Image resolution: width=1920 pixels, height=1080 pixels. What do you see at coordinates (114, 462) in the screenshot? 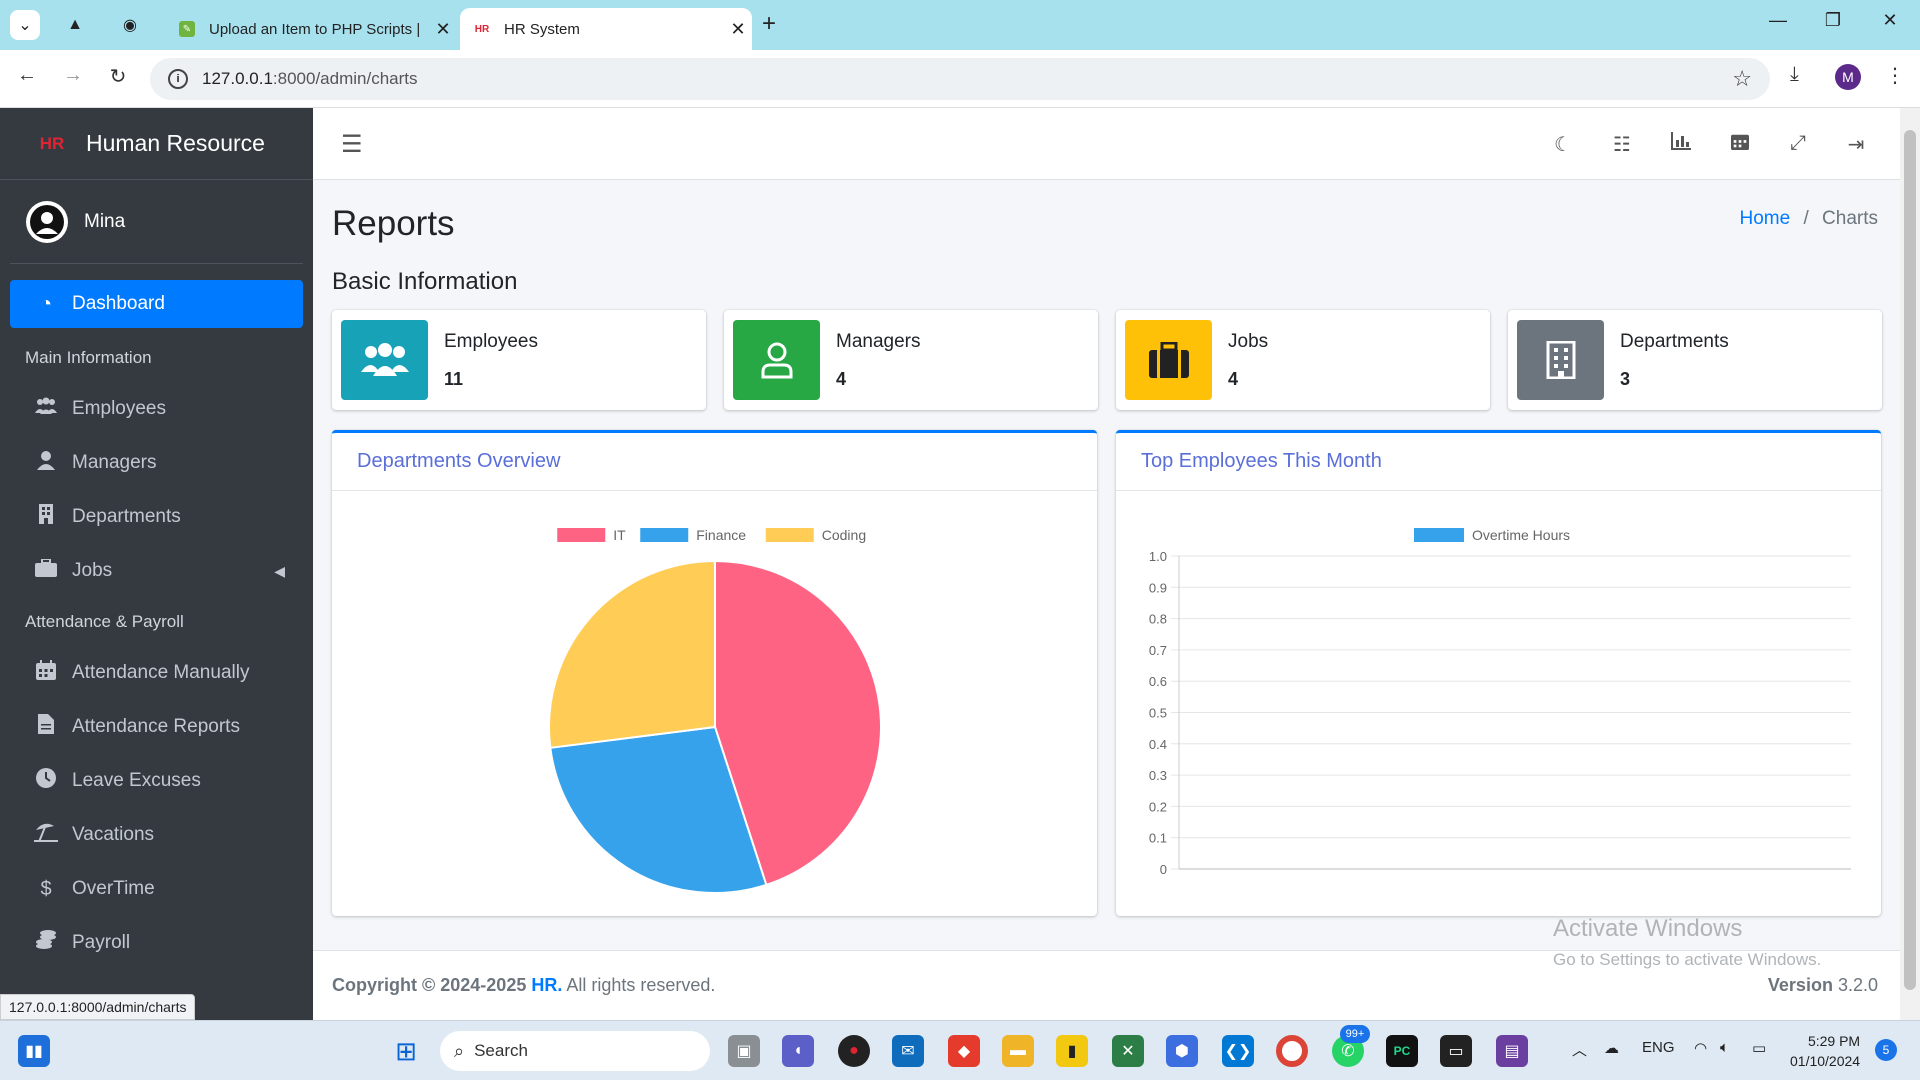
I see `sidebar-item-label: Managers` at bounding box center [114, 462].